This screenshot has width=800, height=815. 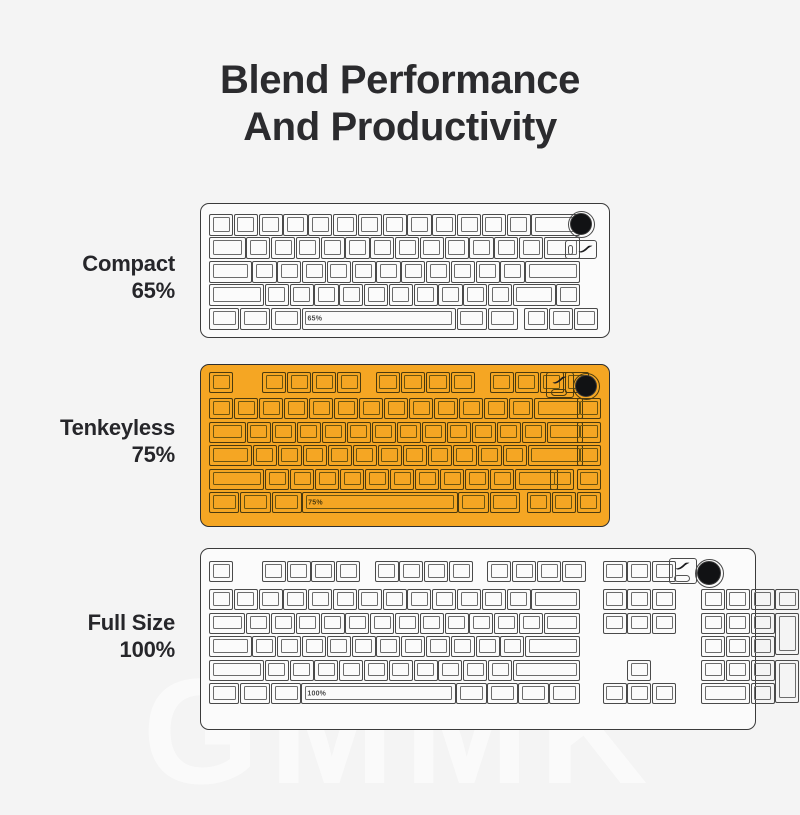 What do you see at coordinates (378, 318) in the screenshot?
I see `keycap: 65%` at bounding box center [378, 318].